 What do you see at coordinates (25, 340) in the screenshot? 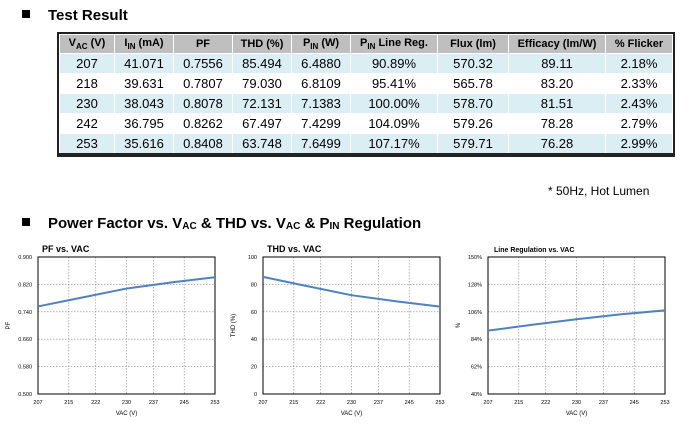
I see `y-tick-label: 0.660` at bounding box center [25, 340].